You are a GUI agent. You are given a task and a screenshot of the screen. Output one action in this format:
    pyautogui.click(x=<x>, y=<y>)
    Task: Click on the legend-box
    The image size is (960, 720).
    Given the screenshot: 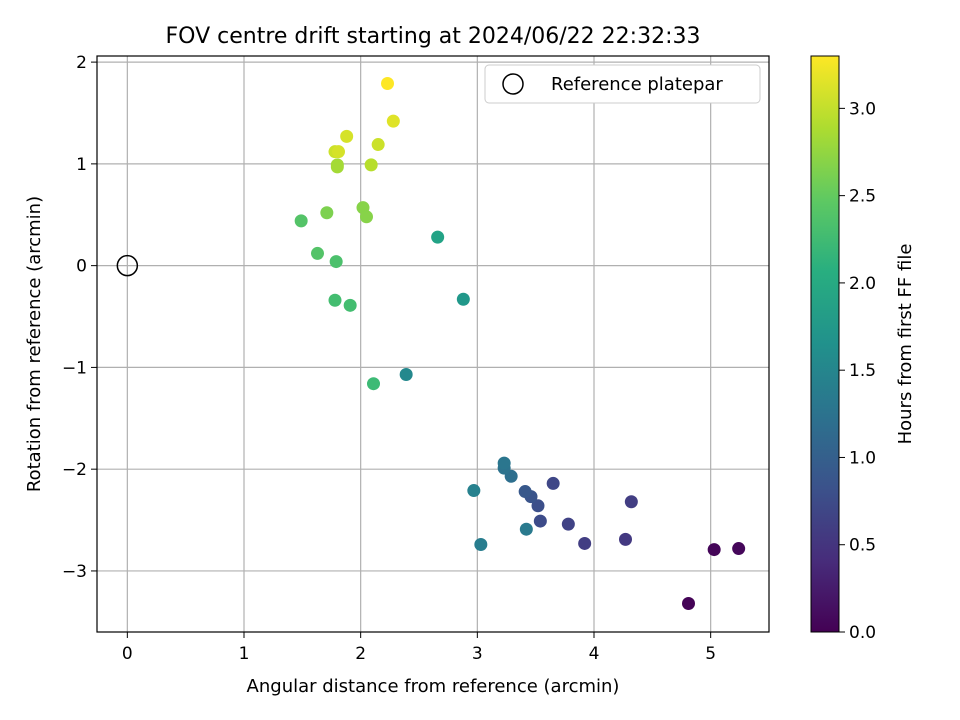 What is the action you would take?
    pyautogui.click(x=622, y=84)
    